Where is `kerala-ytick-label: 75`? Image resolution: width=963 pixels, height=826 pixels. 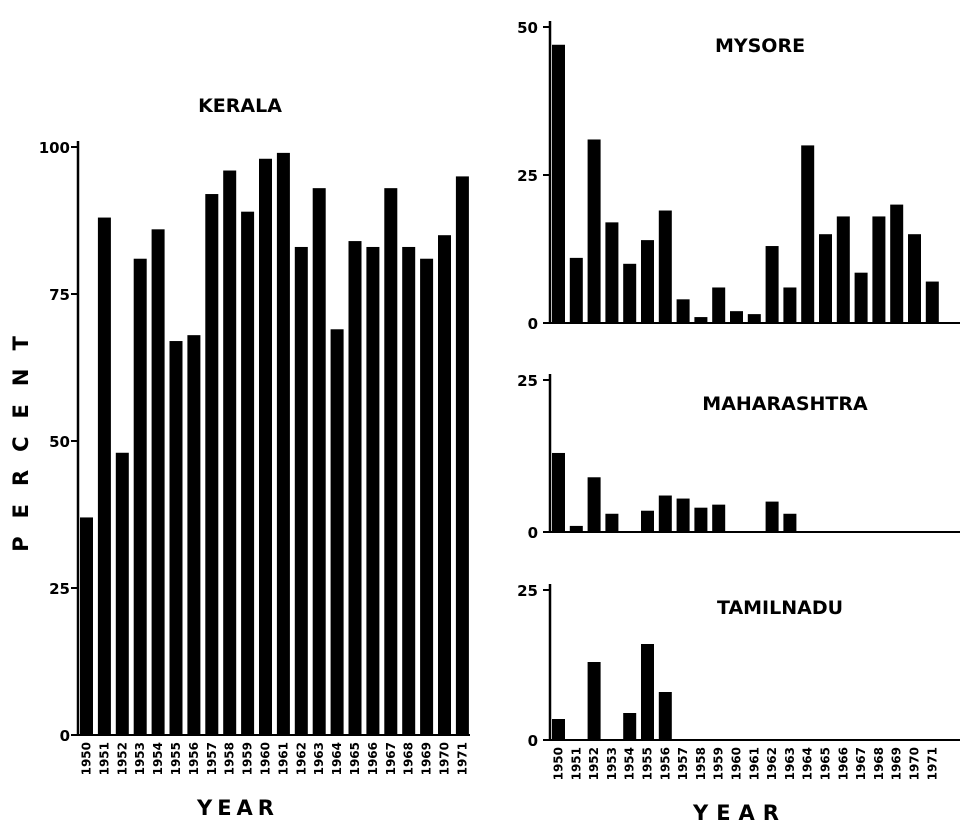
kerala-ytick-label: 75 is located at coordinates (59, 295).